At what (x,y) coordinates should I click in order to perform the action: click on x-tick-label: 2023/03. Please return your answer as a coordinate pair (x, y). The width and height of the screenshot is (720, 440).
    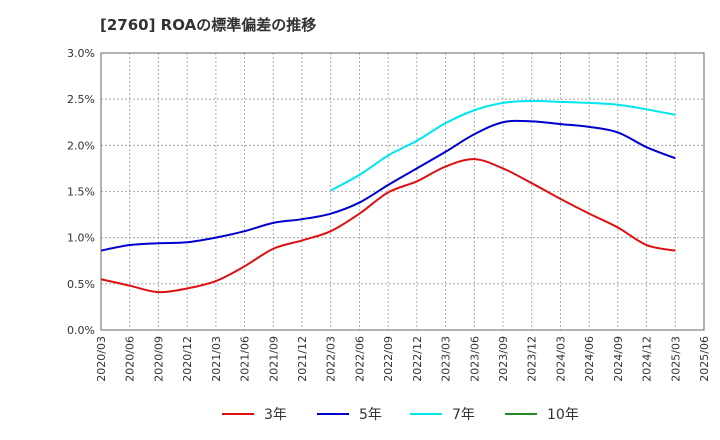
    Looking at the image, I should click on (446, 359).